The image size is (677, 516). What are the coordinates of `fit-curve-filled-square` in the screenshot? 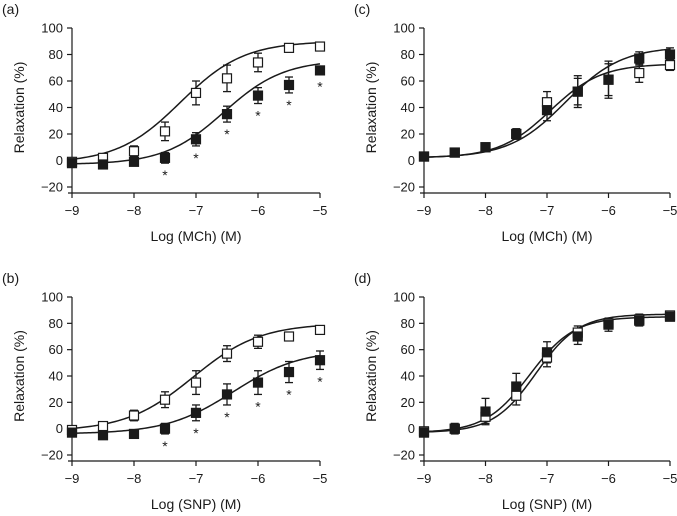 It's located at (547, 374).